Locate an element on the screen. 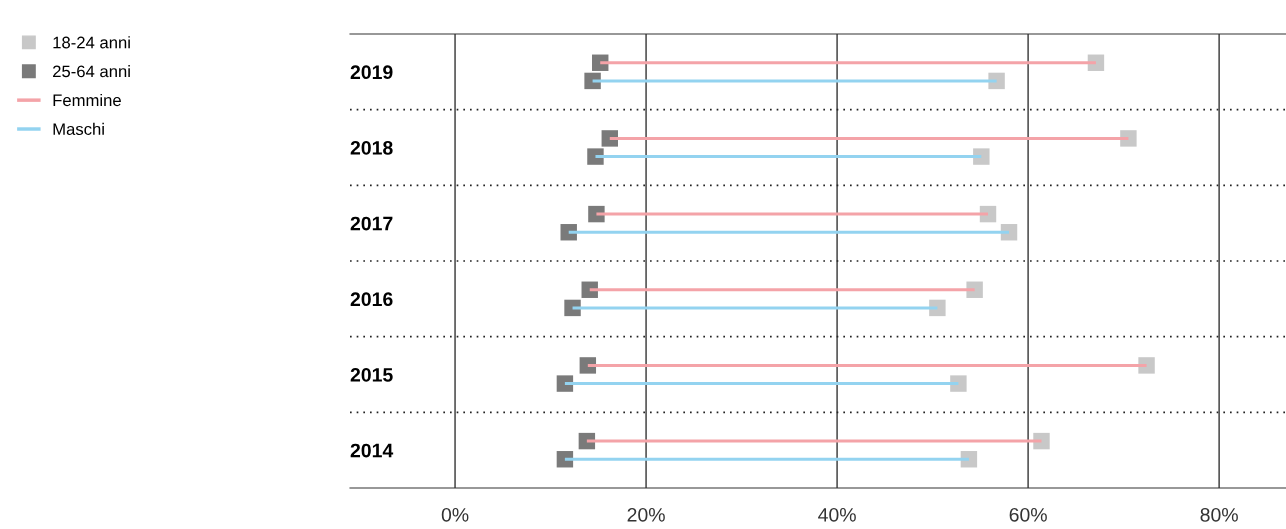 Image resolution: width=1286 pixels, height=529 pixels. y-tick-label: 2017 is located at coordinates (371, 223).